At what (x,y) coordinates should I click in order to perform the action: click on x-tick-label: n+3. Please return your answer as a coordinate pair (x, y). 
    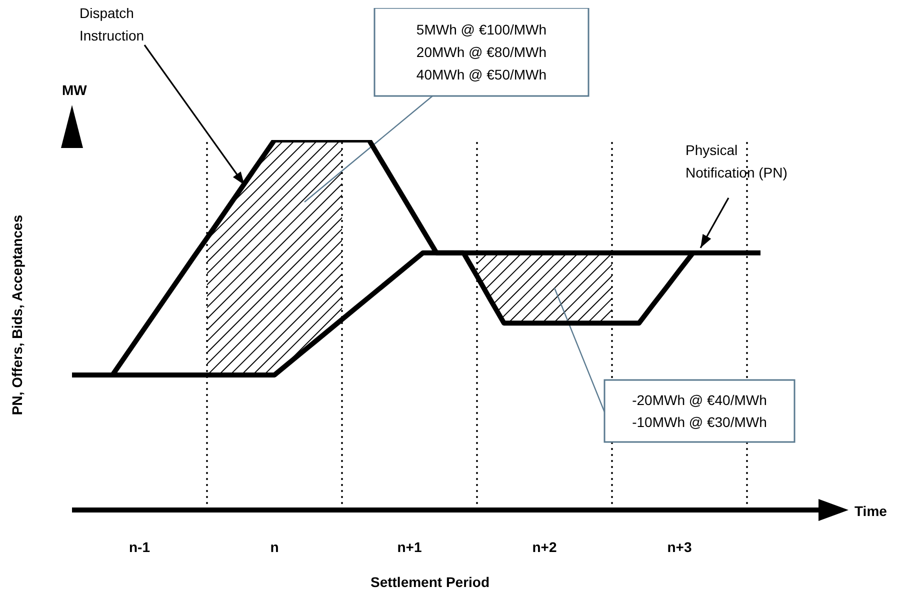
    Looking at the image, I should click on (679, 546).